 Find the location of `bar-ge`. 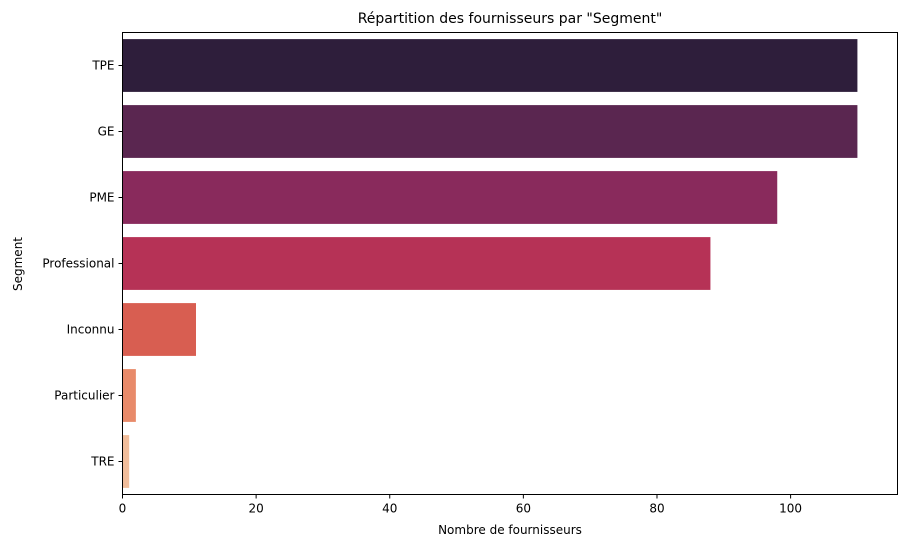

bar-ge is located at coordinates (490, 131).